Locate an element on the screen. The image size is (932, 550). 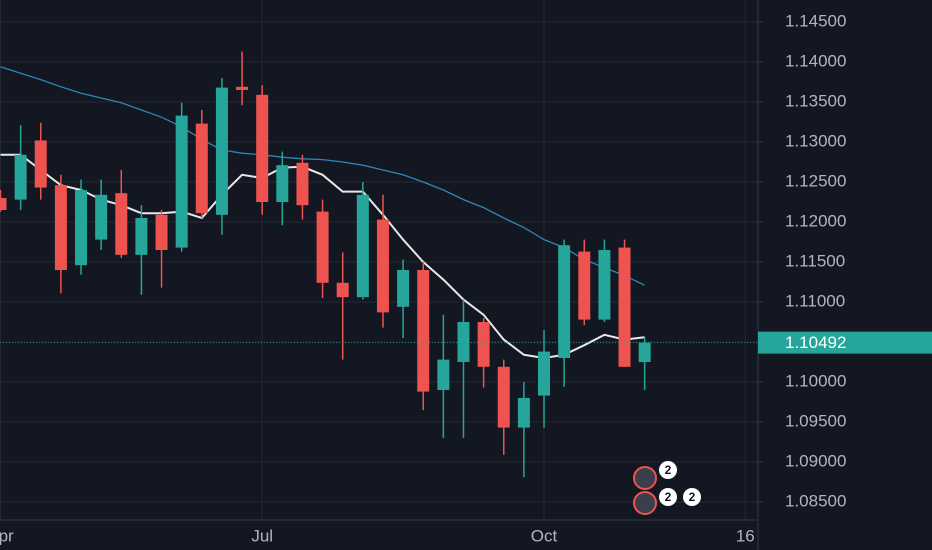
y-tick-label: 1.09500 is located at coordinates (815, 420).